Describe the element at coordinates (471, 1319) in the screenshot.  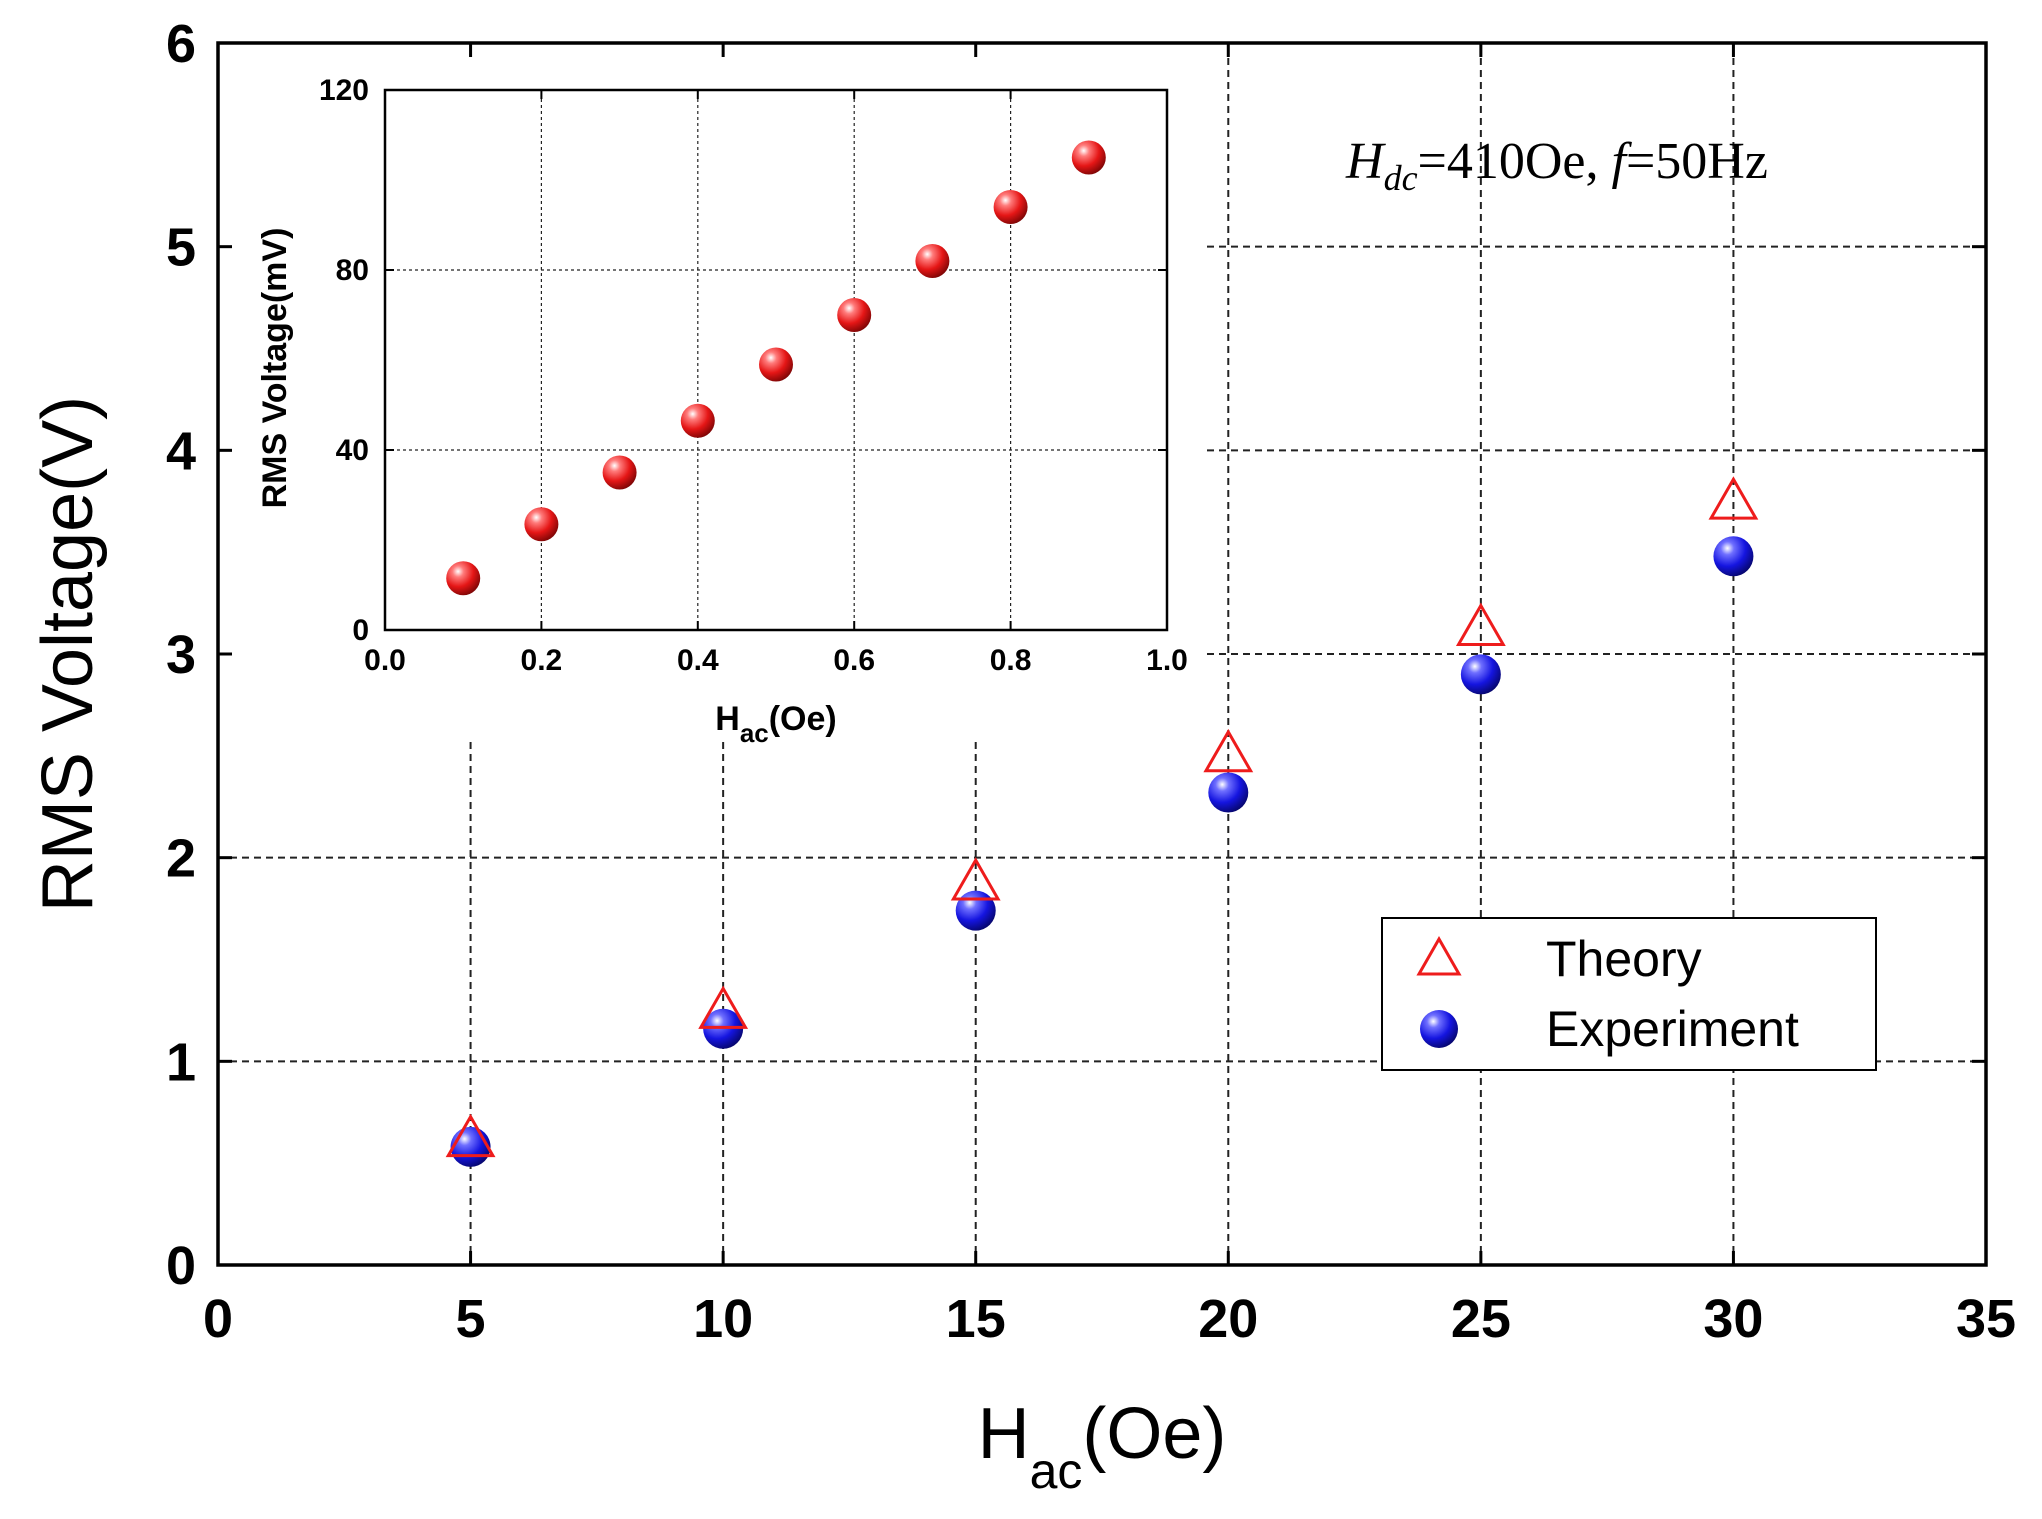
I see `main-xtick-label-1: 5` at that location.